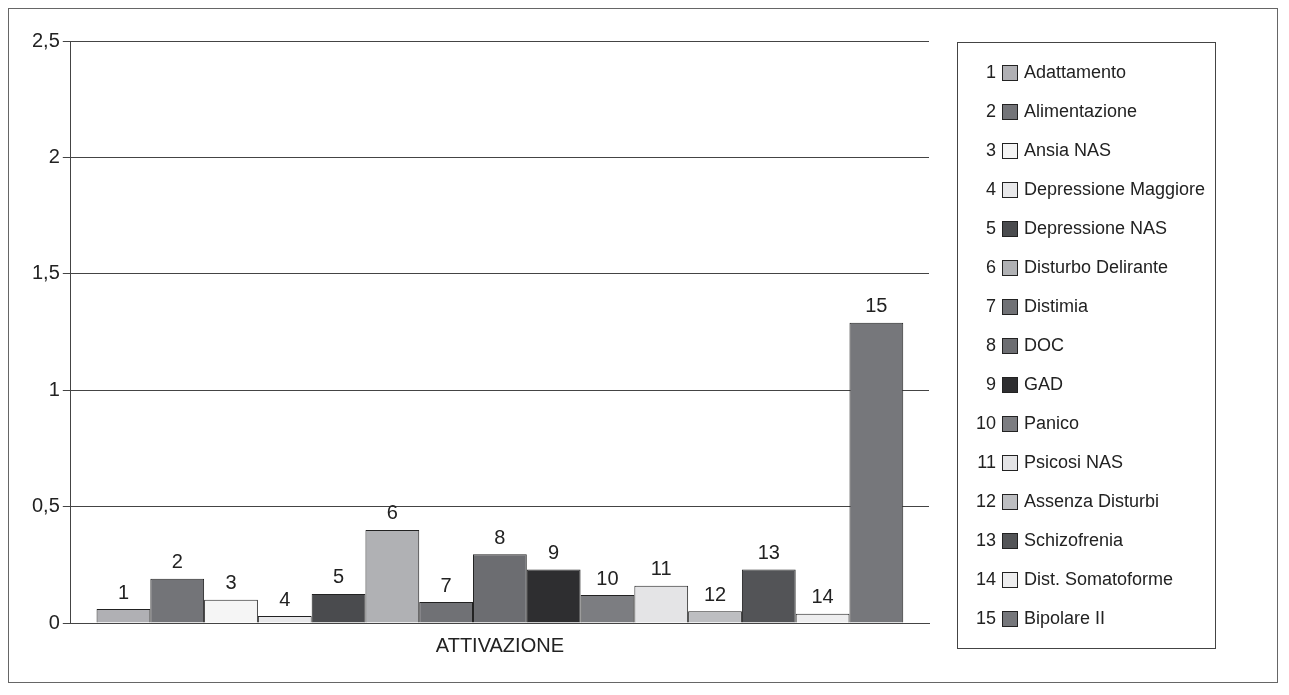 The width and height of the screenshot is (1289, 695). I want to click on legend-label: Depressione Maggiore, so click(1115, 189).